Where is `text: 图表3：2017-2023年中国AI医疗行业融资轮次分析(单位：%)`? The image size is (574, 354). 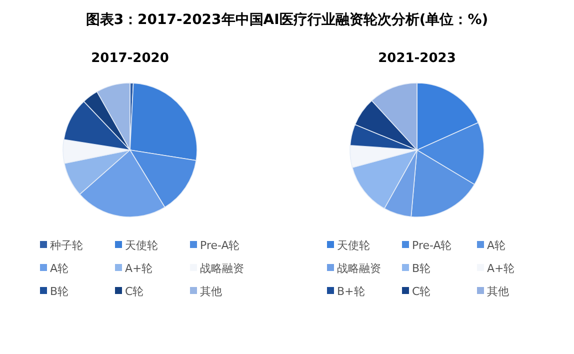 text: 图表3：2017-2023年中国AI医疗行业融资轮次分析(单位：%) is located at coordinates (287, 19).